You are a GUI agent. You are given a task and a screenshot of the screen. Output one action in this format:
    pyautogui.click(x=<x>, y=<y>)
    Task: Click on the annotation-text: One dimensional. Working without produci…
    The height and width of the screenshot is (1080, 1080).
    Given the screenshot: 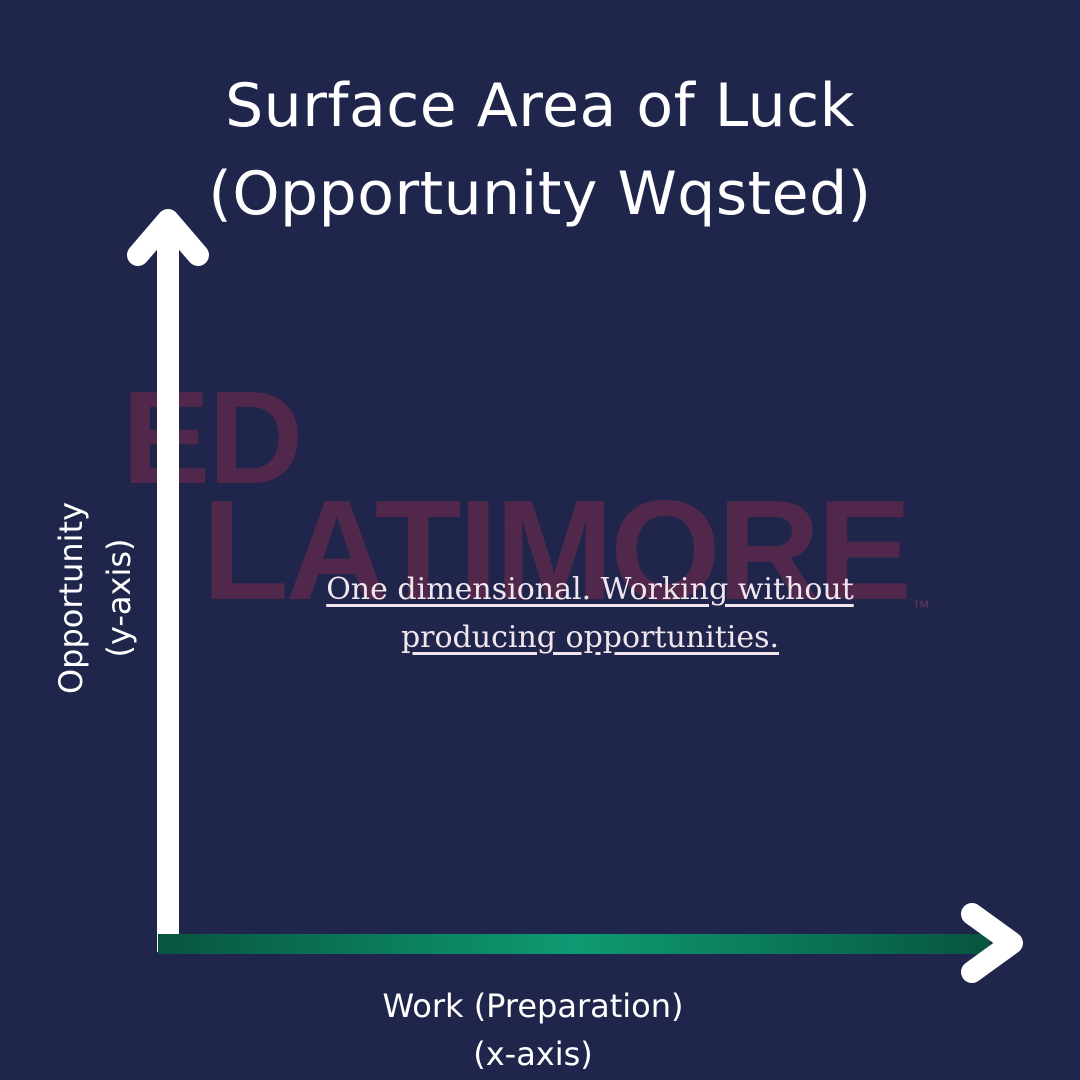 What is the action you would take?
    pyautogui.click(x=590, y=613)
    